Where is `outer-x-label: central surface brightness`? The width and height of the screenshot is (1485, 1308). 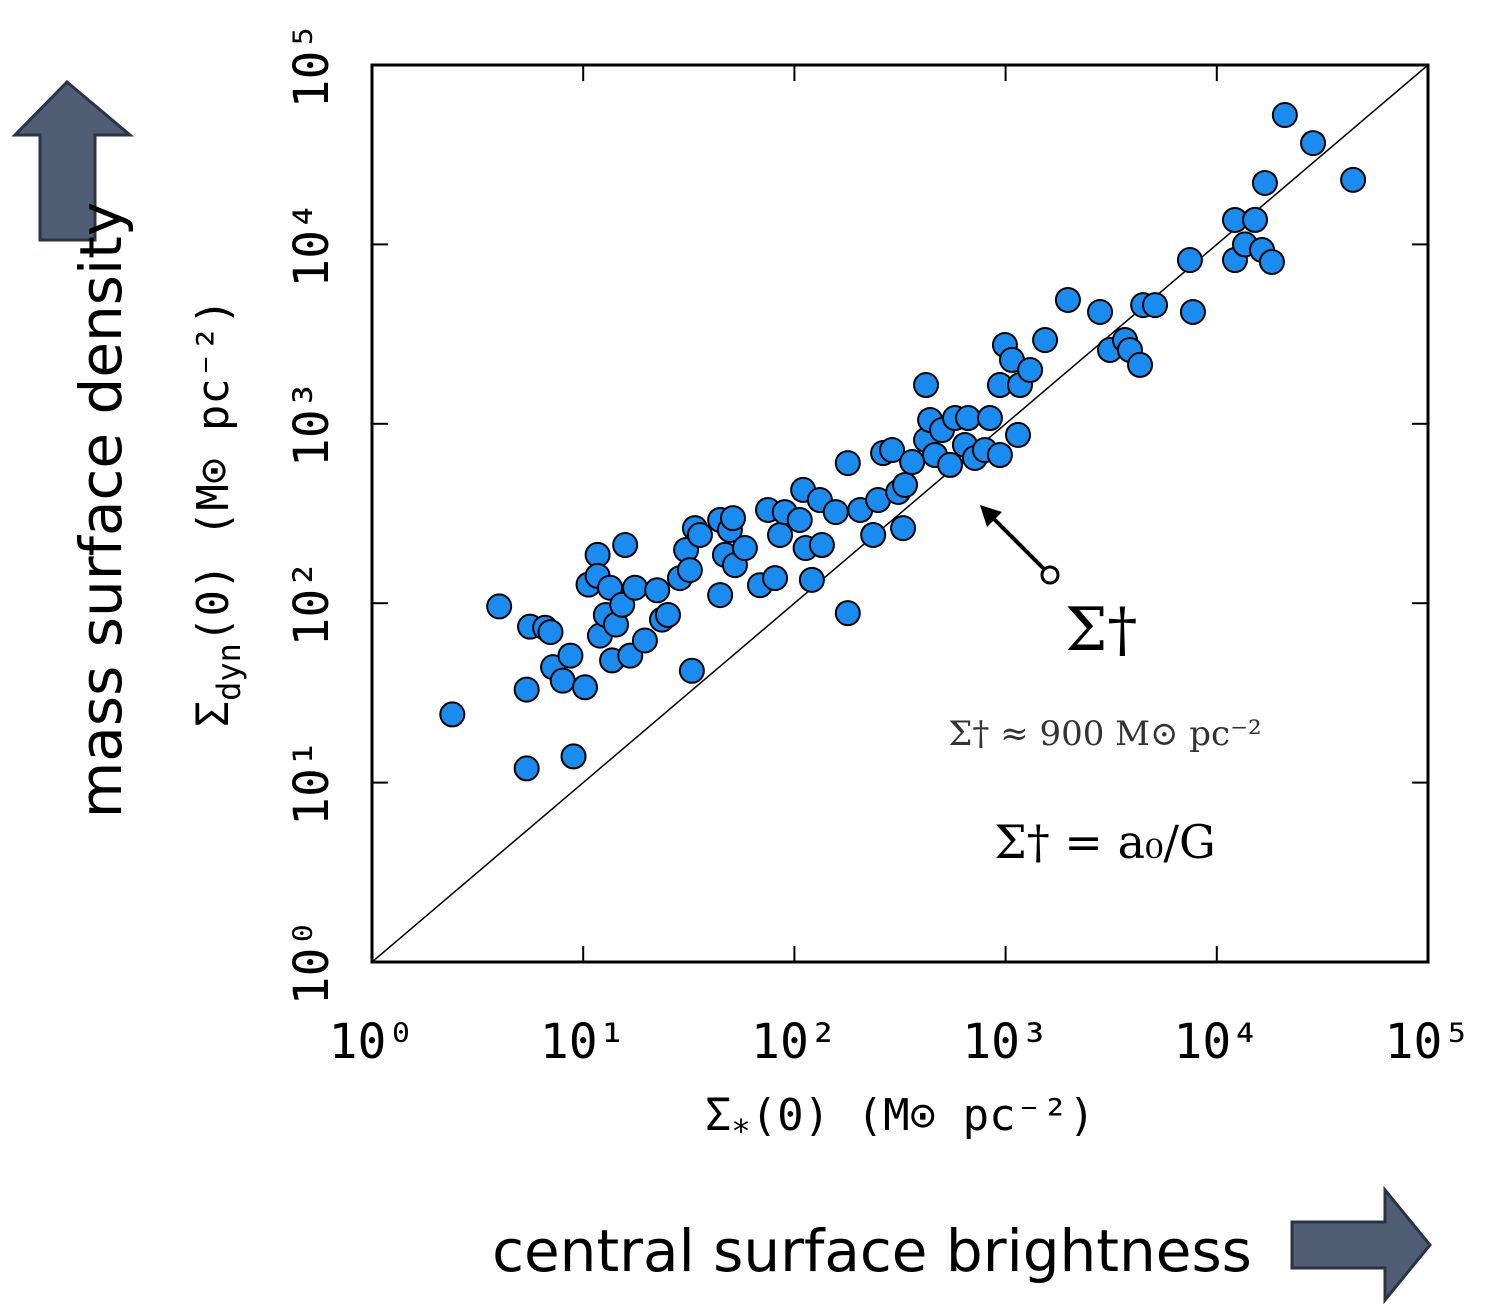 outer-x-label: central surface brightness is located at coordinates (872, 1251).